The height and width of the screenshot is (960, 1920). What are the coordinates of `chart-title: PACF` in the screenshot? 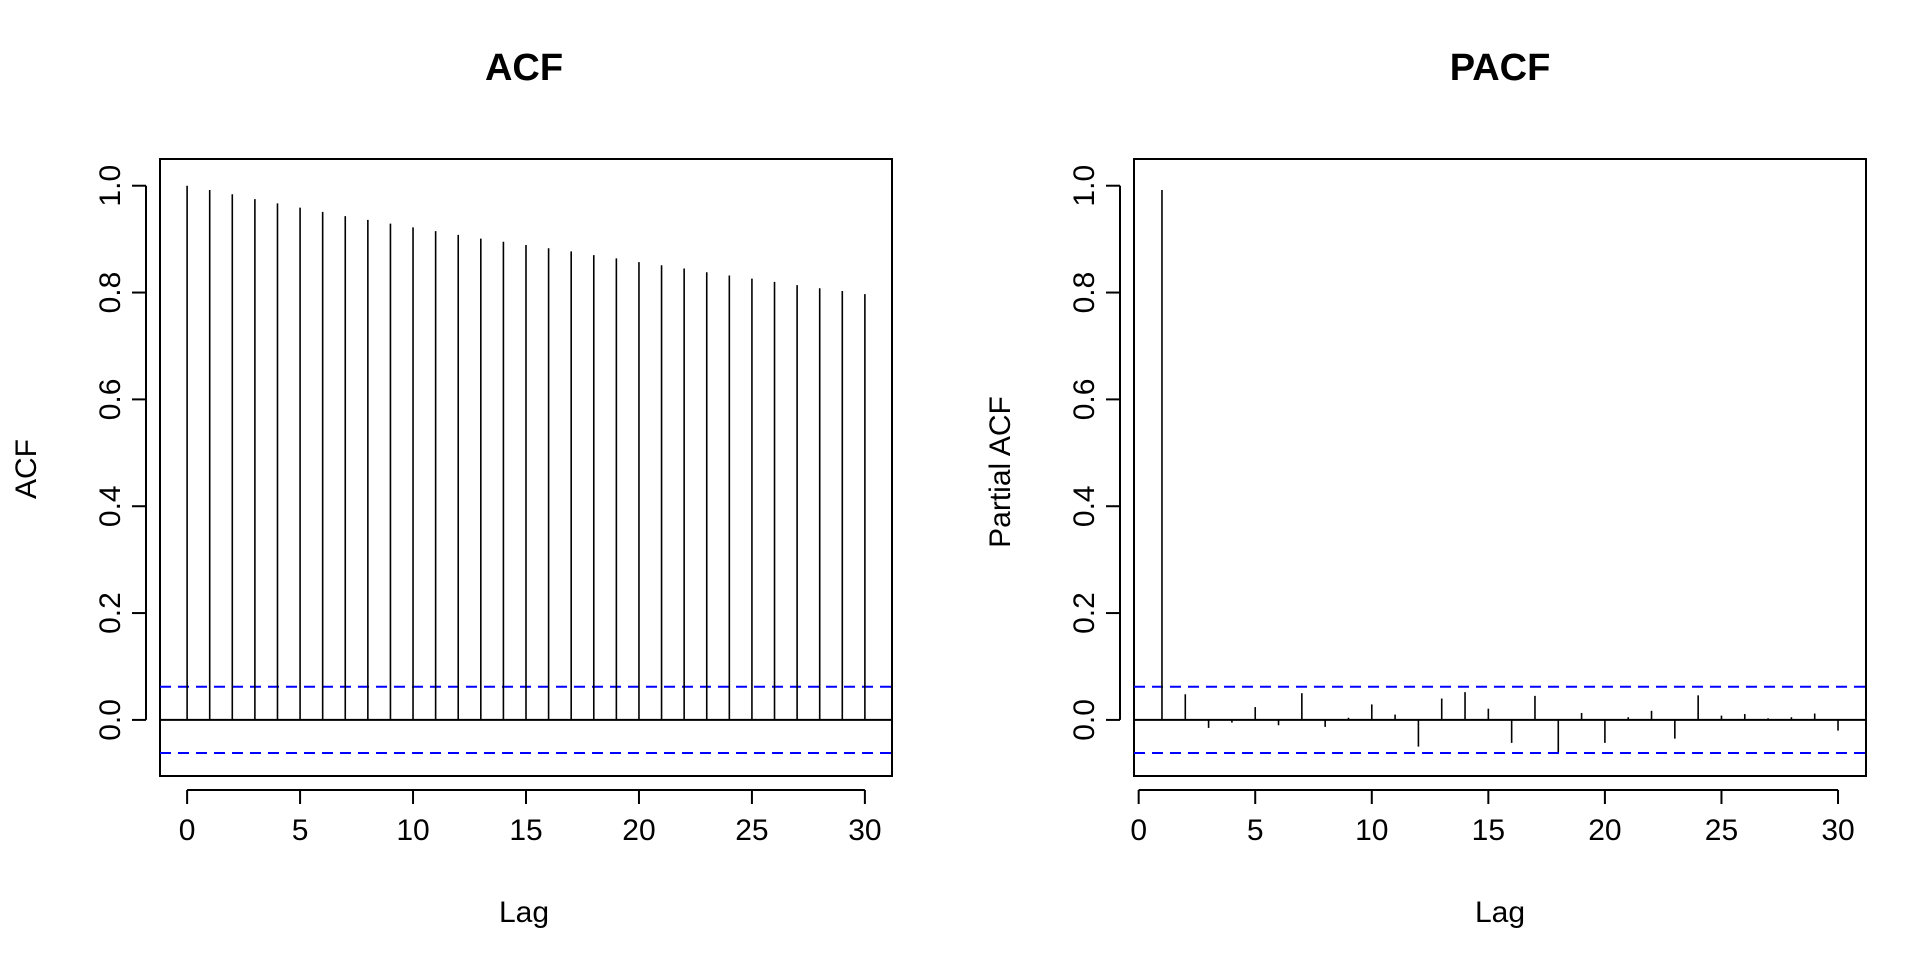 It's located at (1500, 68).